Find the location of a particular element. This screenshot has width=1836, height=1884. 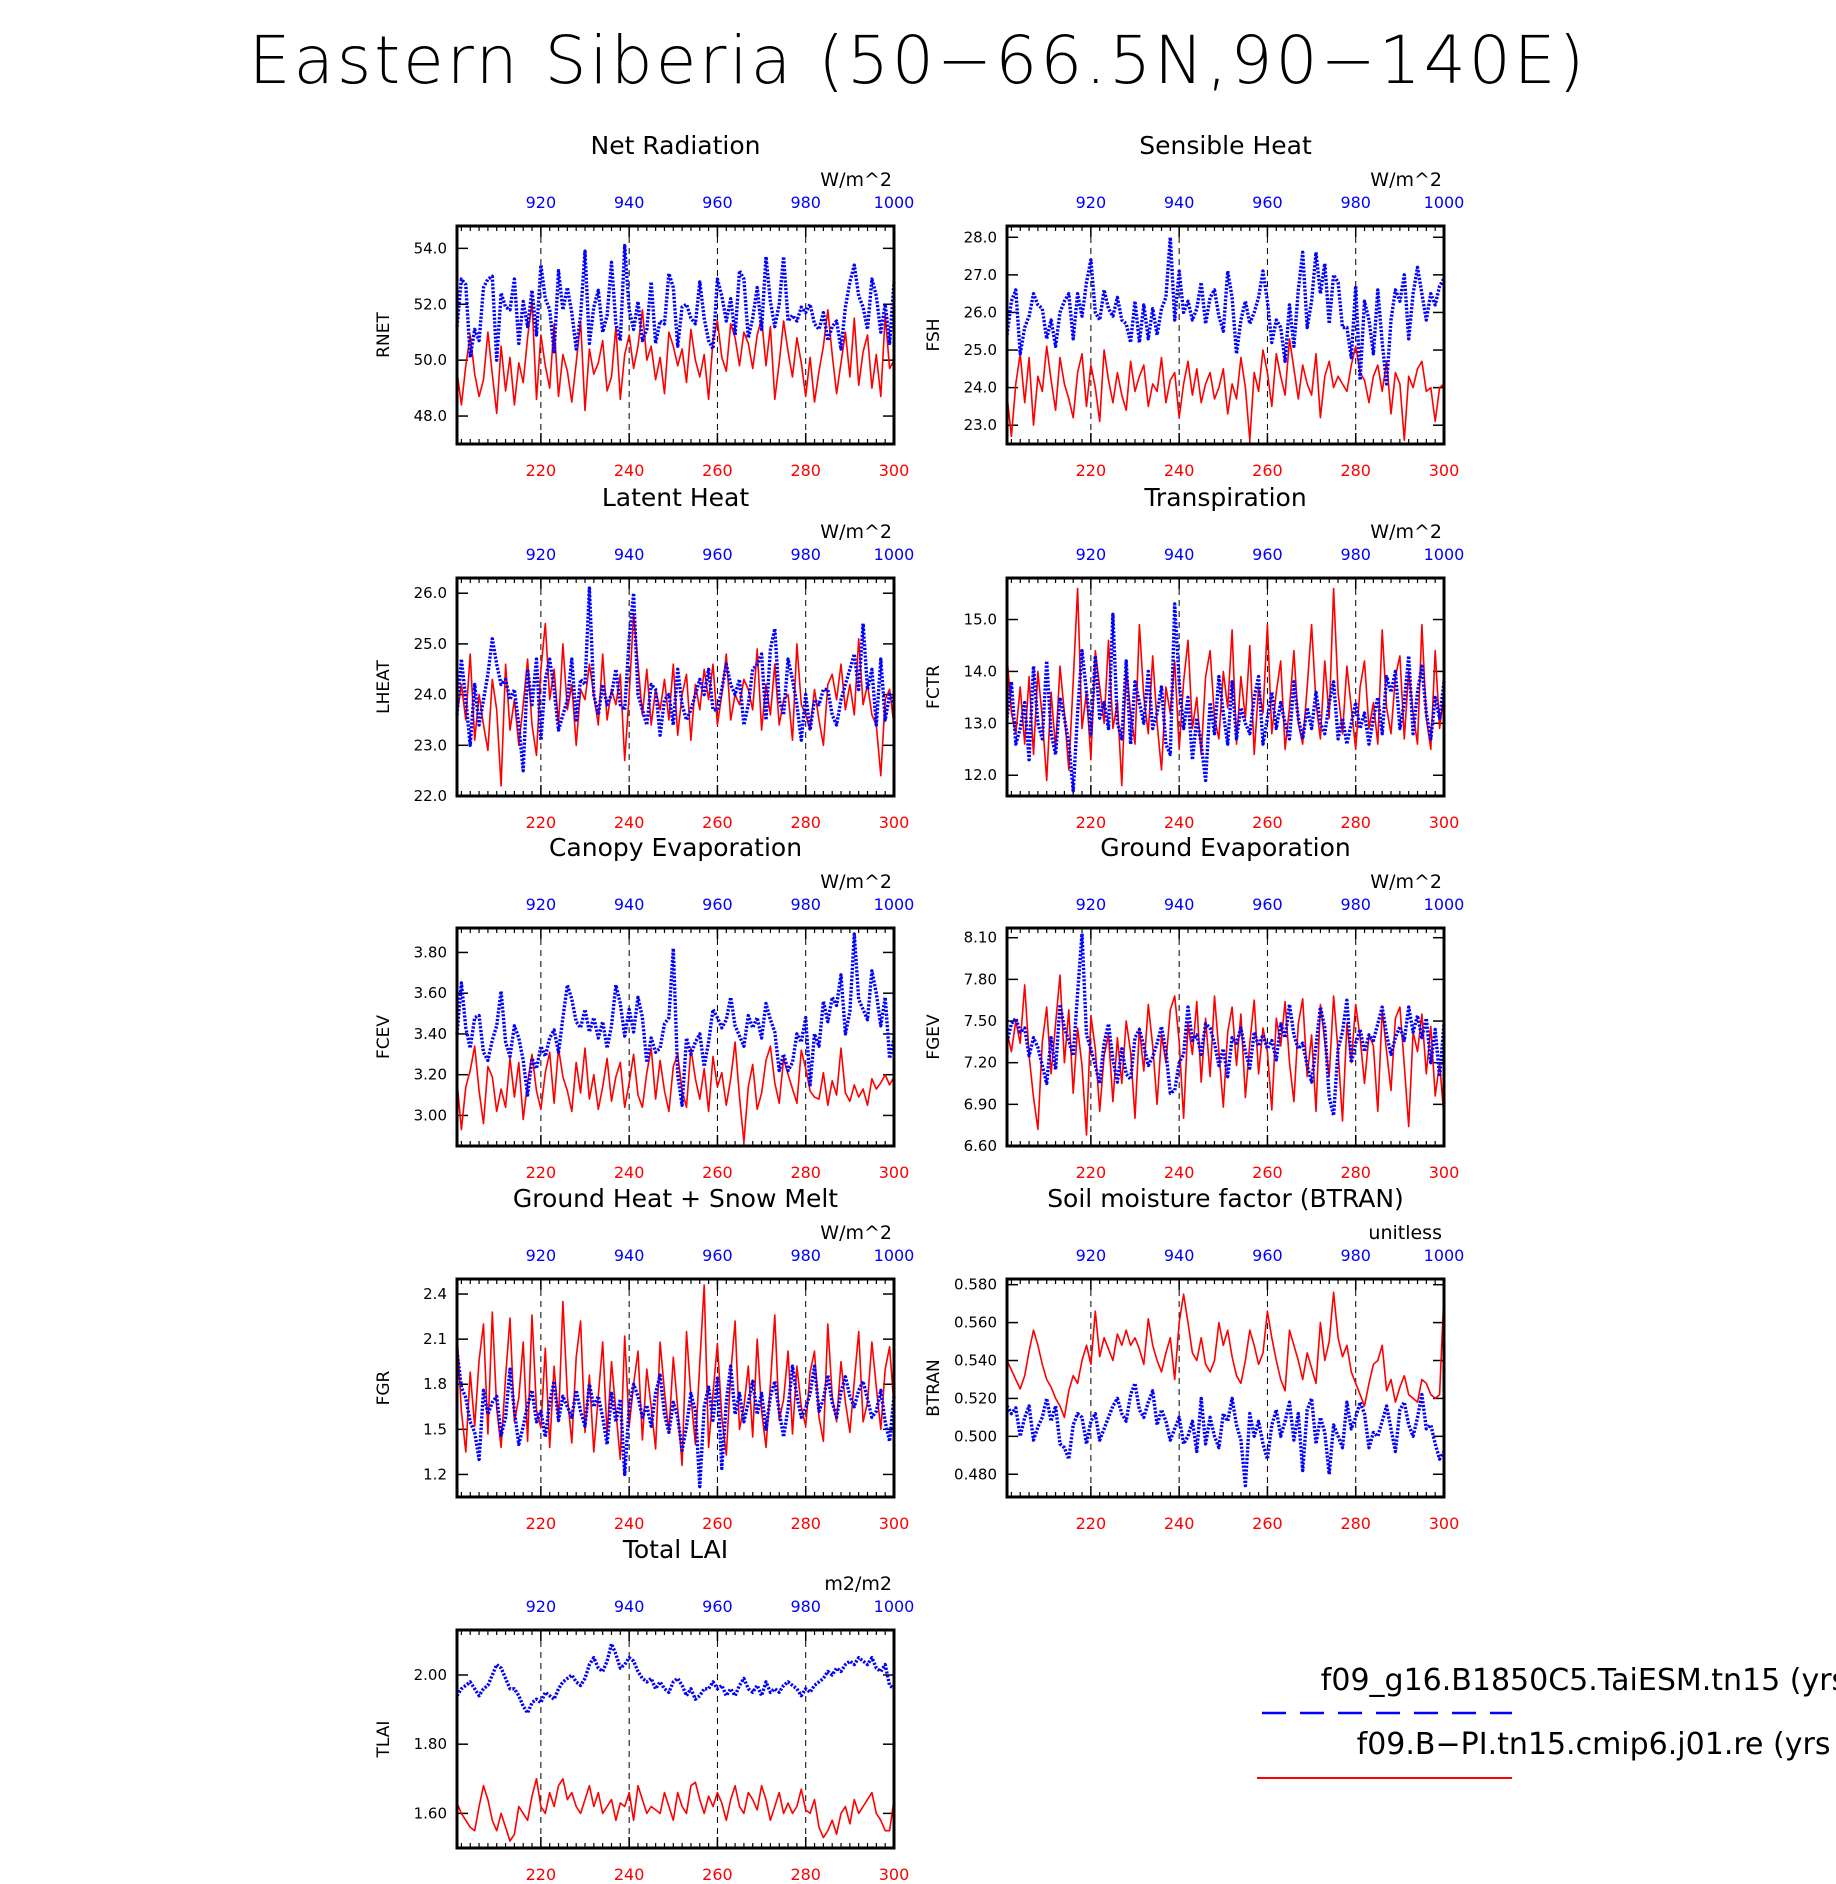

plot-frame-tlai is located at coordinates (675, 1739).